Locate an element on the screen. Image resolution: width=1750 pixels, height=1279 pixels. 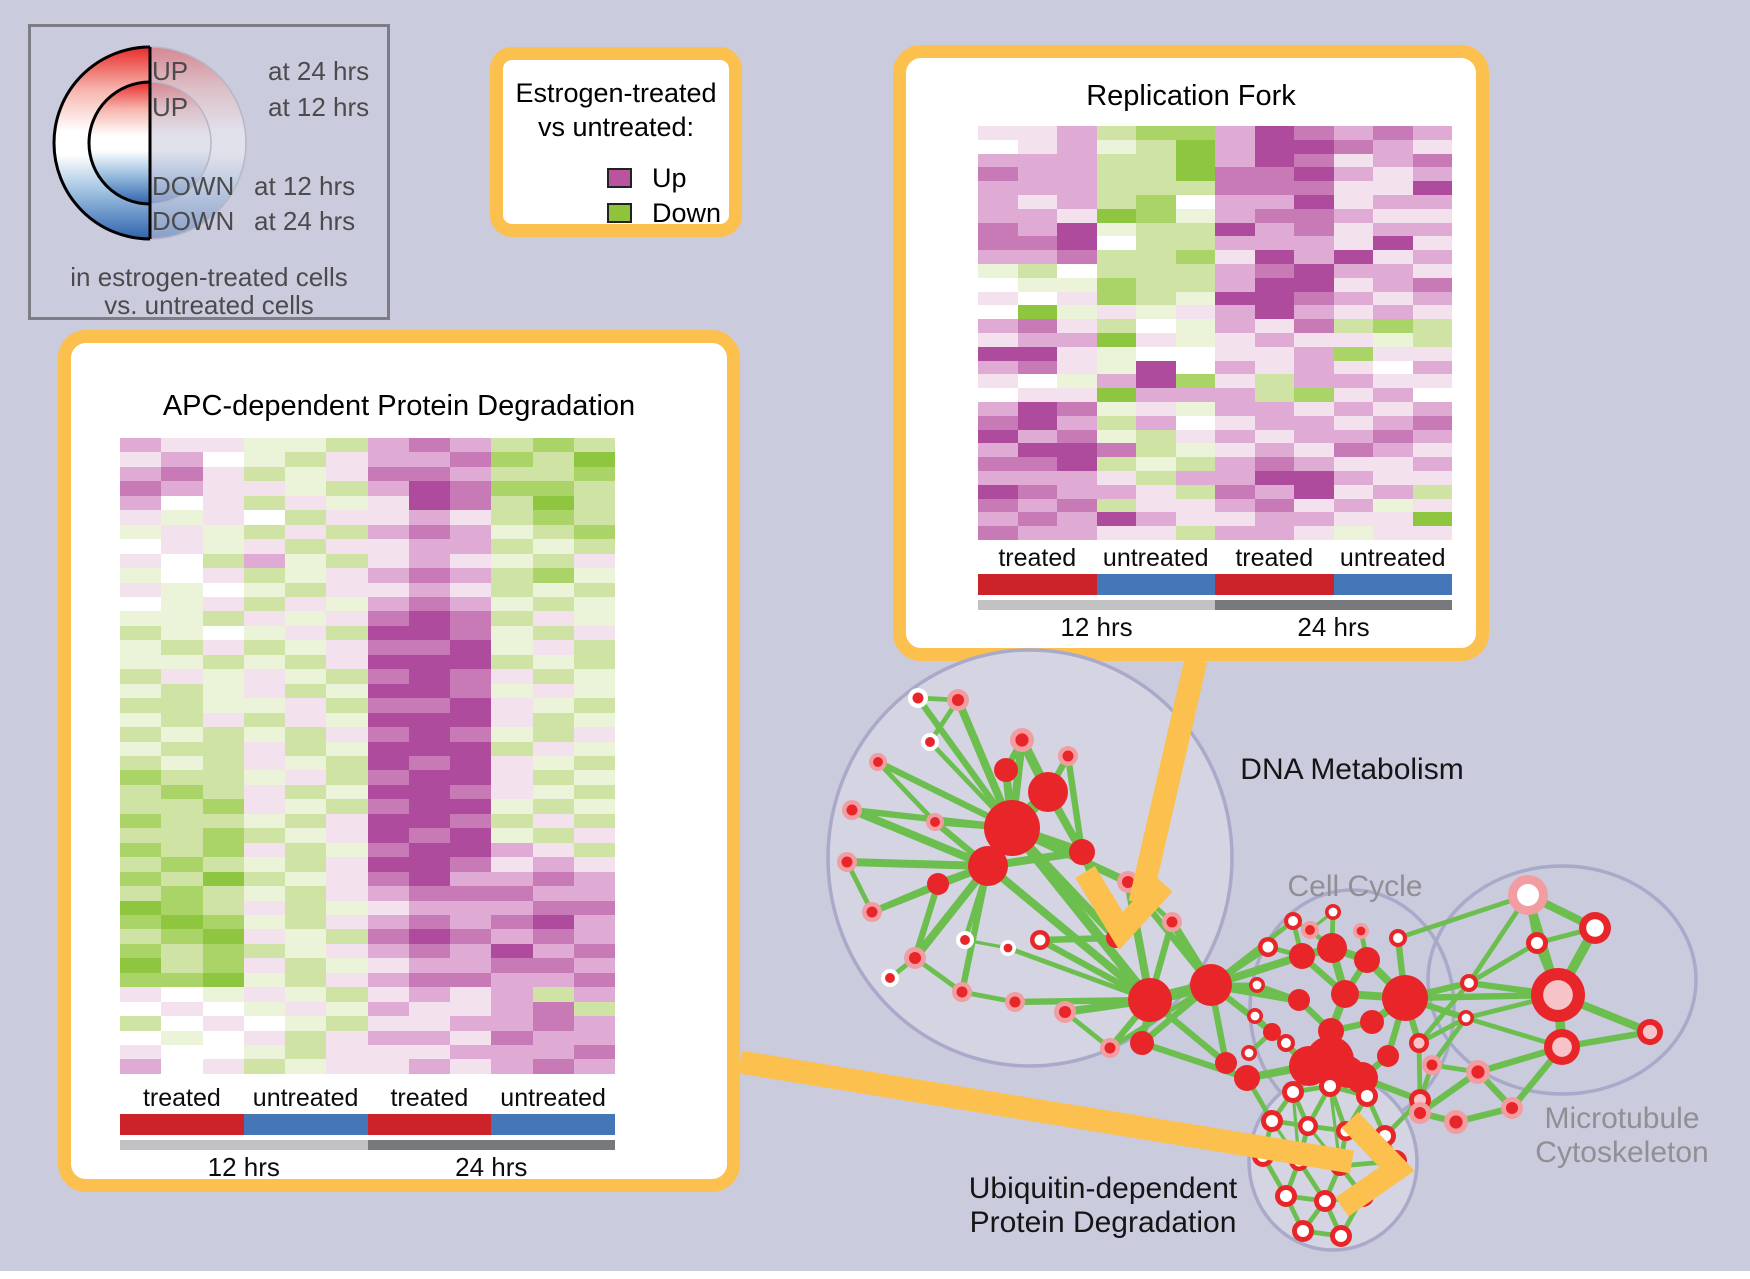
apc-heatmap is located at coordinates (367, 756).